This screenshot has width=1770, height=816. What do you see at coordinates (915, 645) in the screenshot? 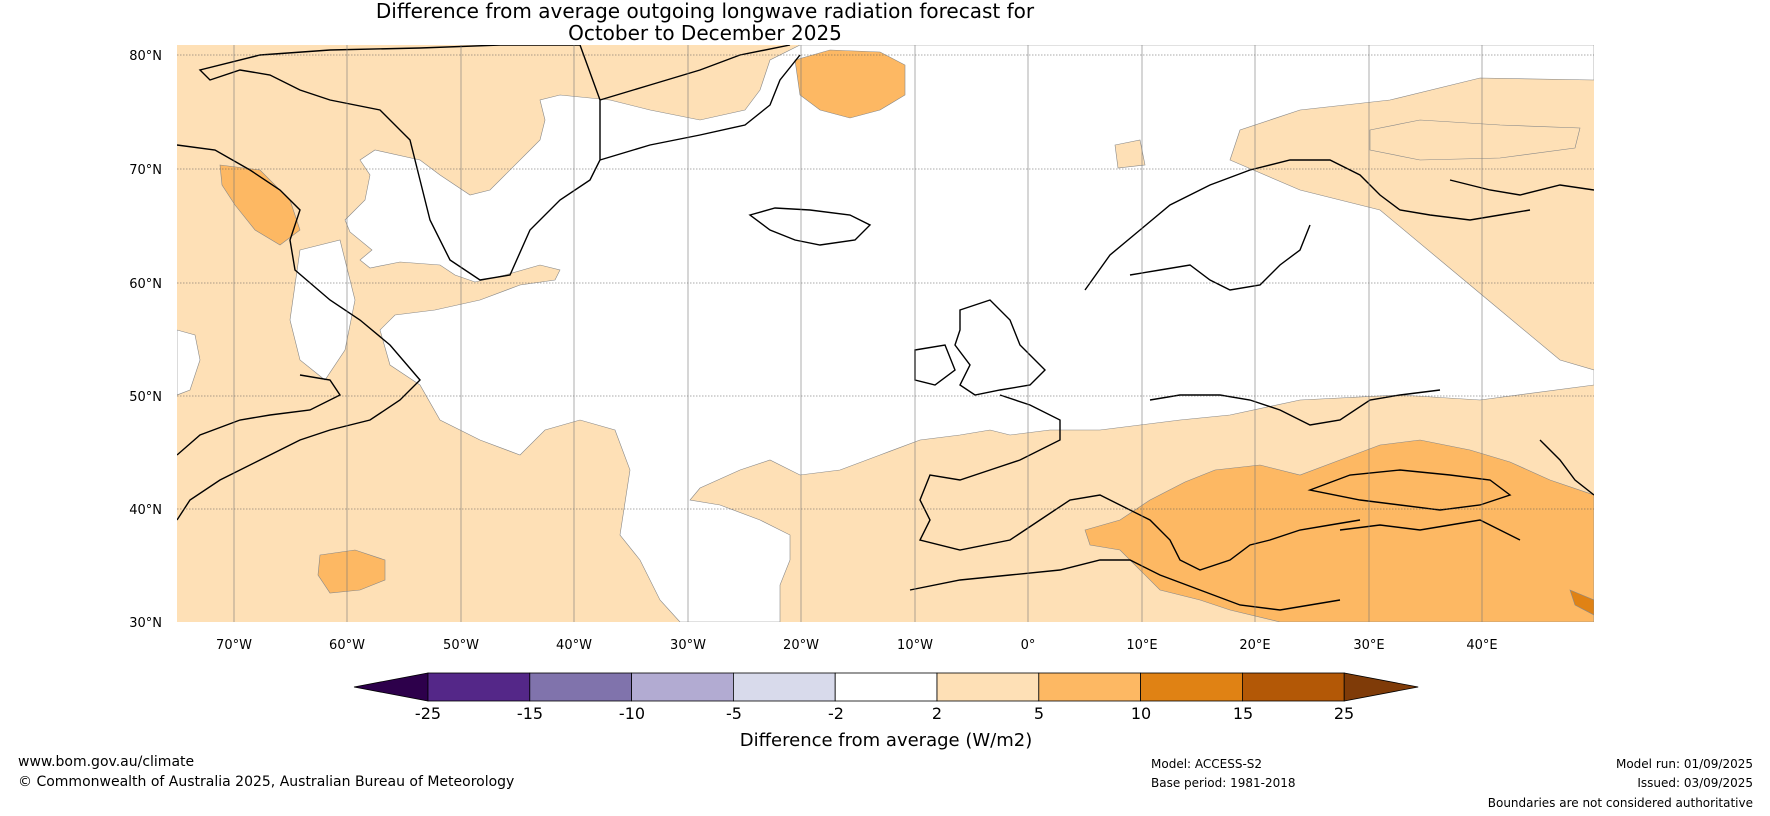
I see `lon-label: 10°W` at bounding box center [915, 645].